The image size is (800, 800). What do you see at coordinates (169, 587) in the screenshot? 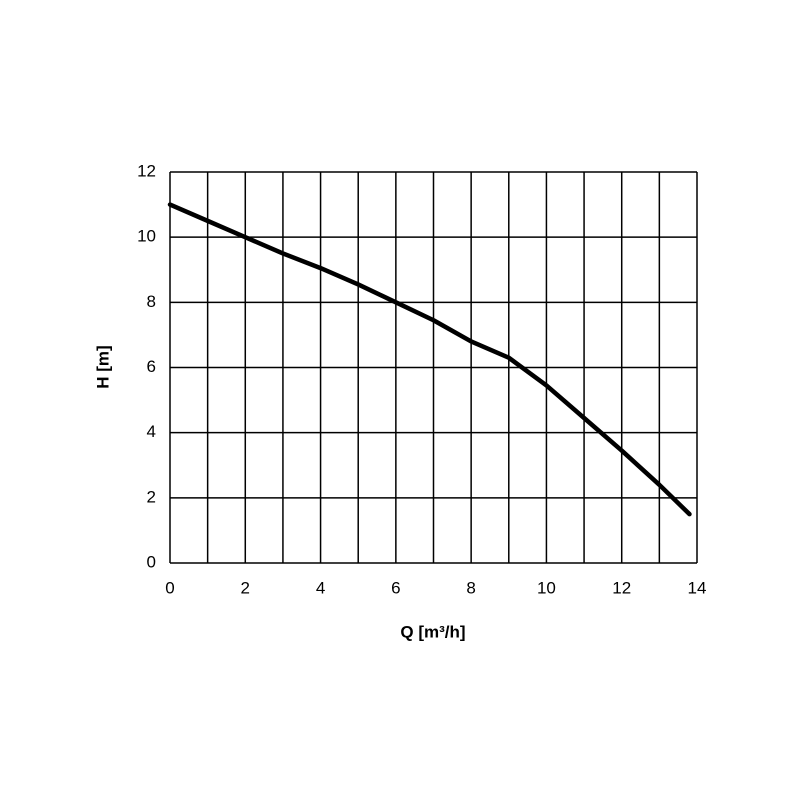
I see `x-tick-label: 0` at bounding box center [169, 587].